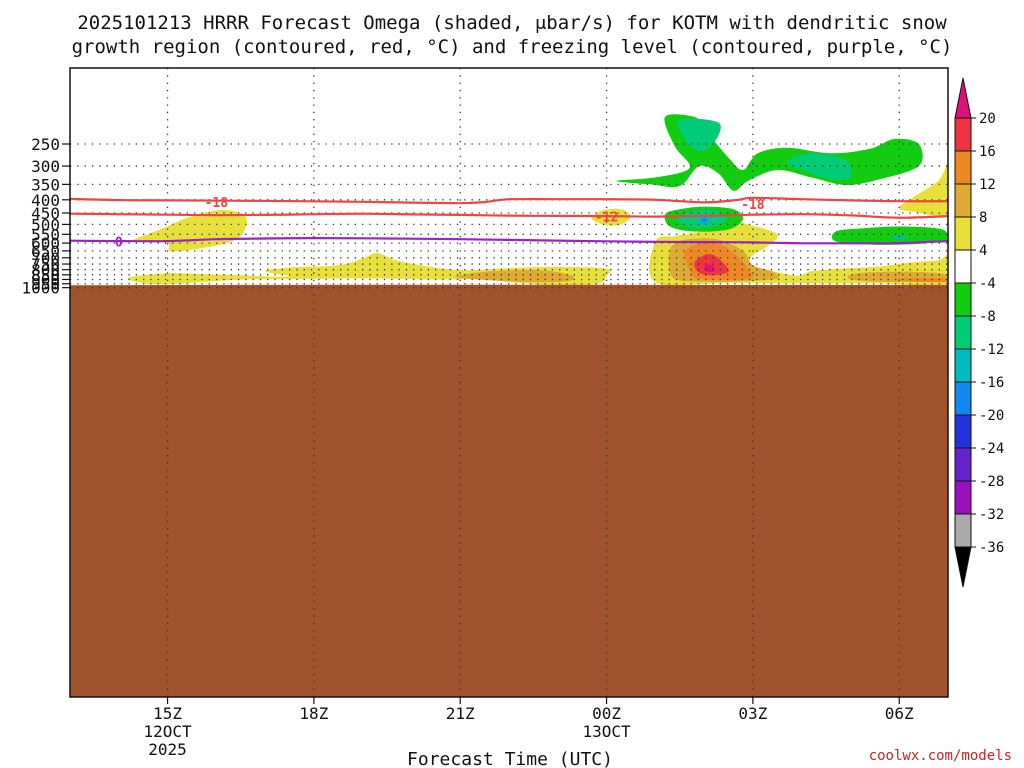 This screenshot has width=1024, height=768. I want to click on x-tick-label-21-line1: 21Z, so click(460, 713).